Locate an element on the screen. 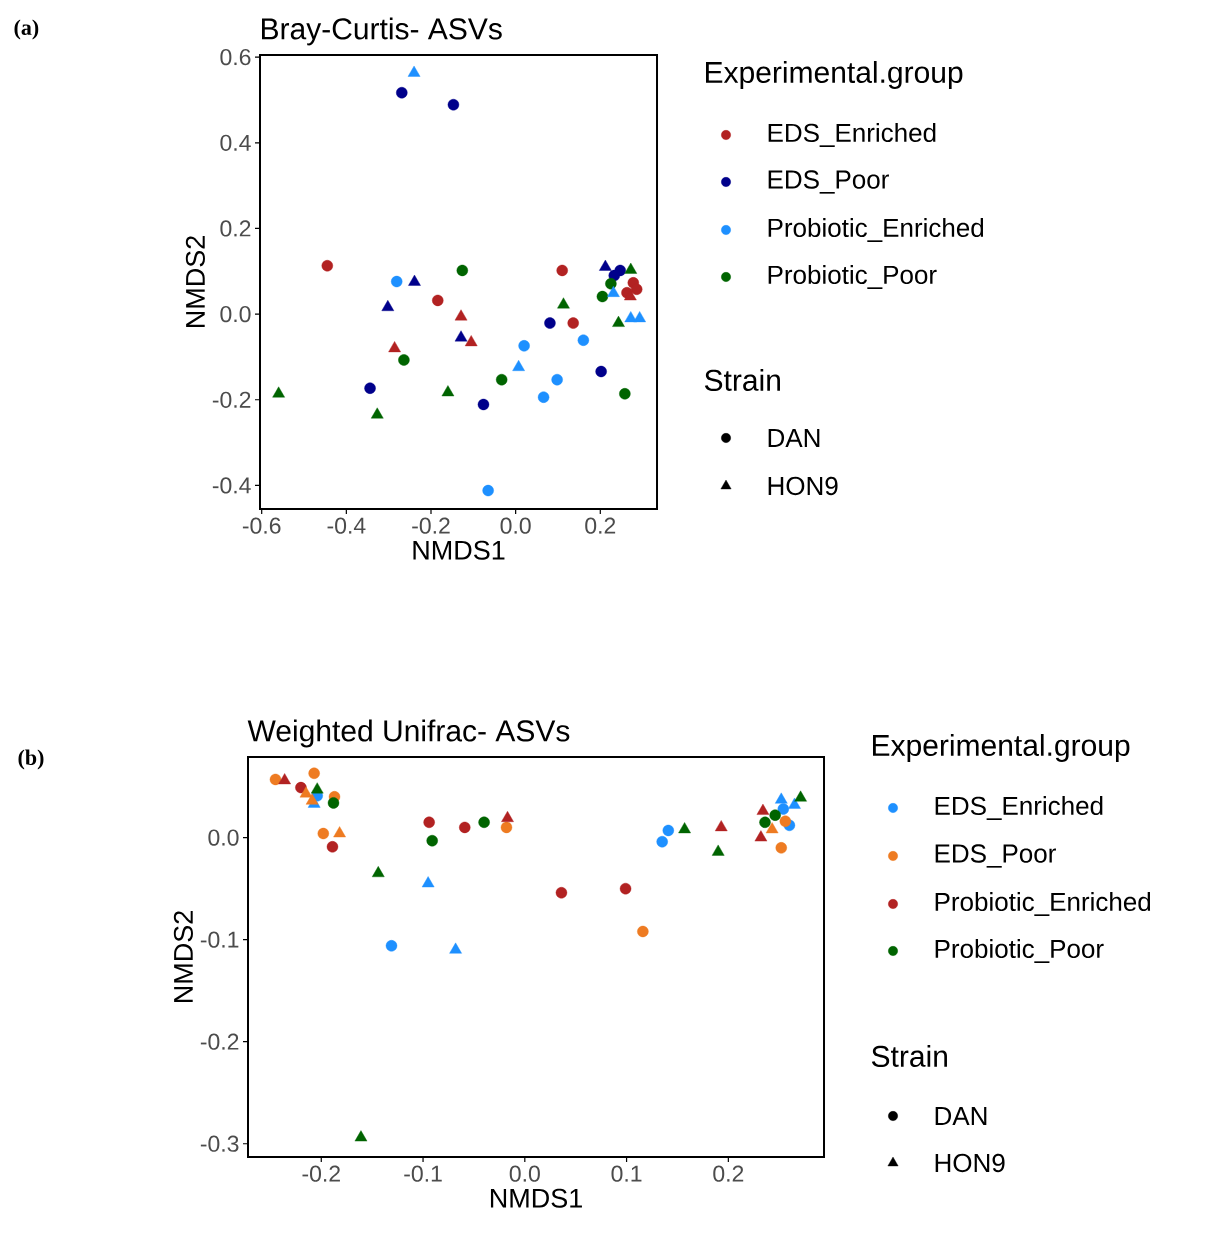  x-tick-label: -0.6 is located at coordinates (261, 525).